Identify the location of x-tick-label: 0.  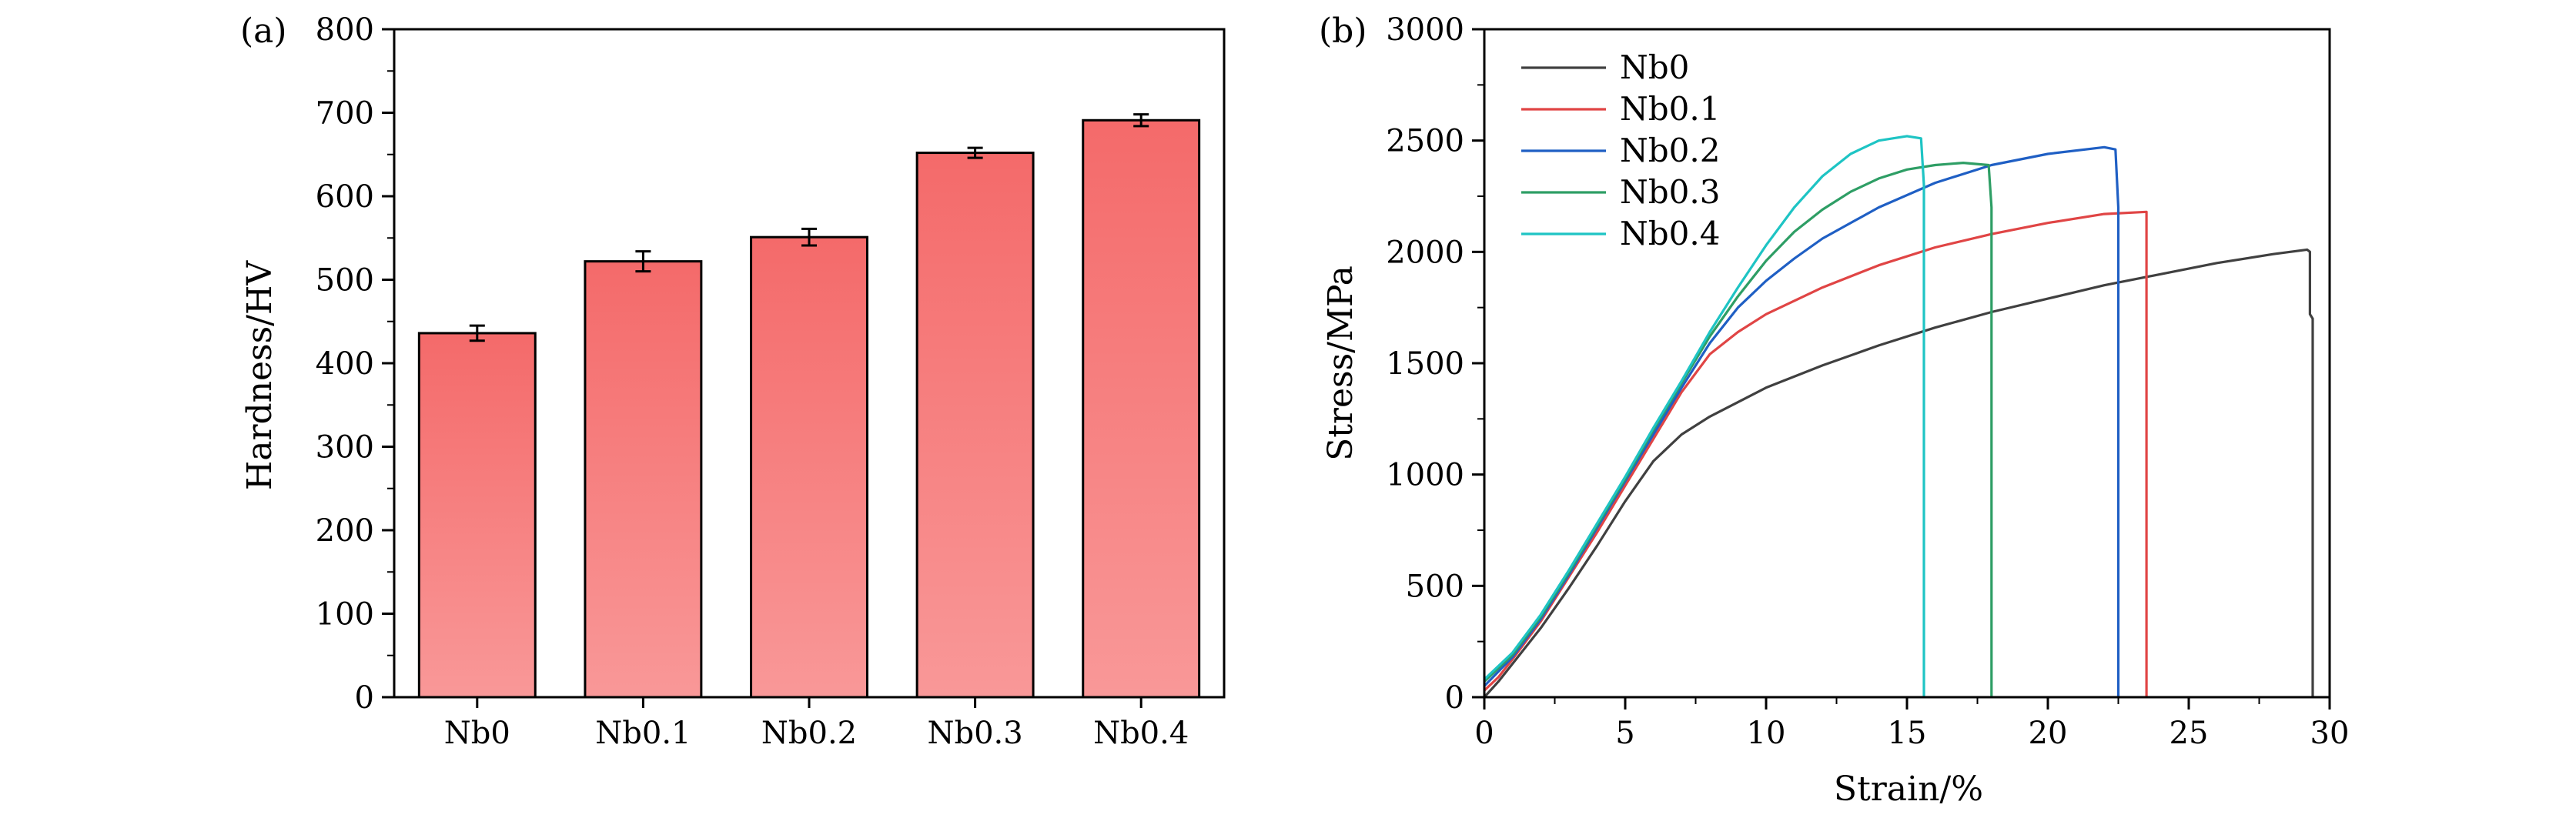
(1484, 733).